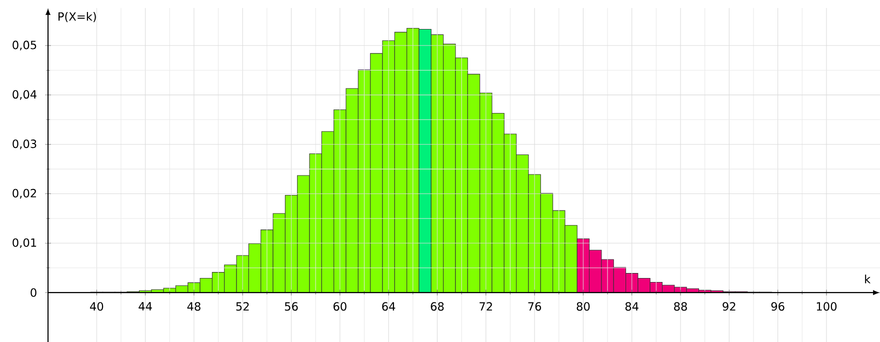 The height and width of the screenshot is (342, 880). What do you see at coordinates (729, 306) in the screenshot?
I see `x-tick-label: 92` at bounding box center [729, 306].